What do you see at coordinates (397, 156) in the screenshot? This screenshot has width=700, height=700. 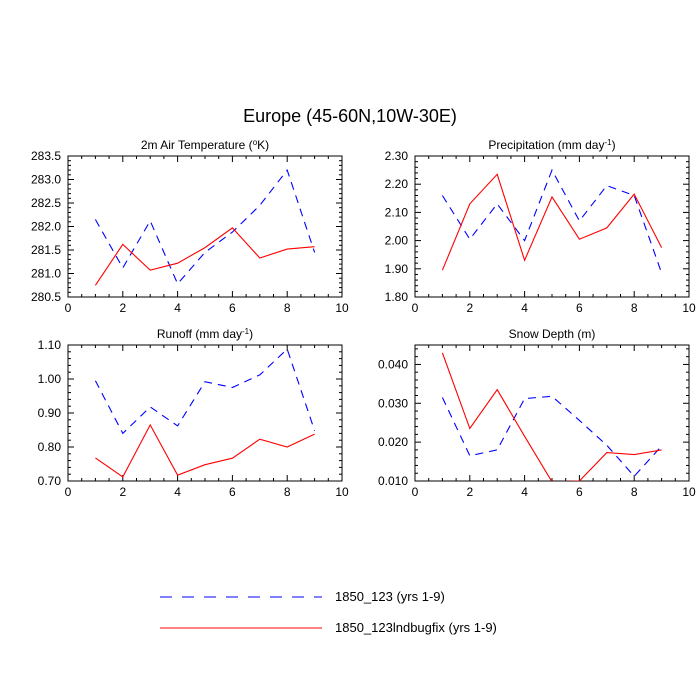 I see `y-tick-label: 2.30` at bounding box center [397, 156].